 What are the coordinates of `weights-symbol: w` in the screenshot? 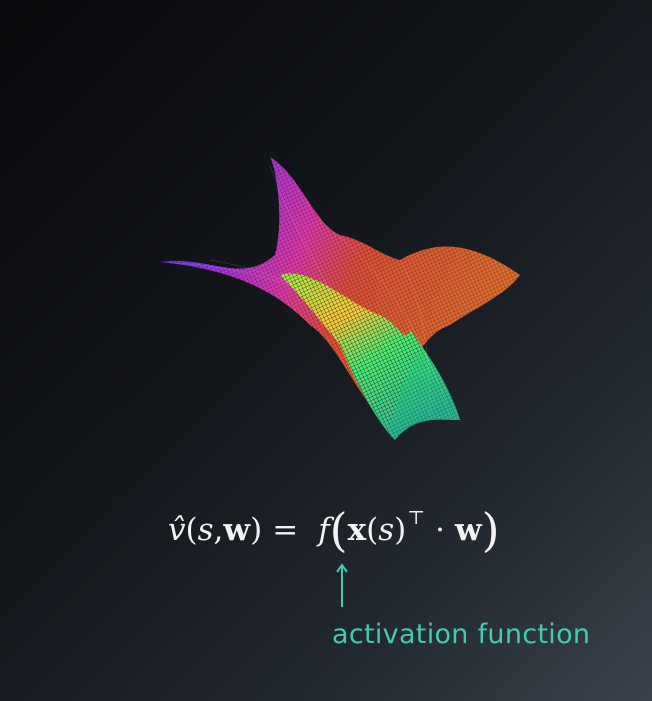 It's located at (237, 530).